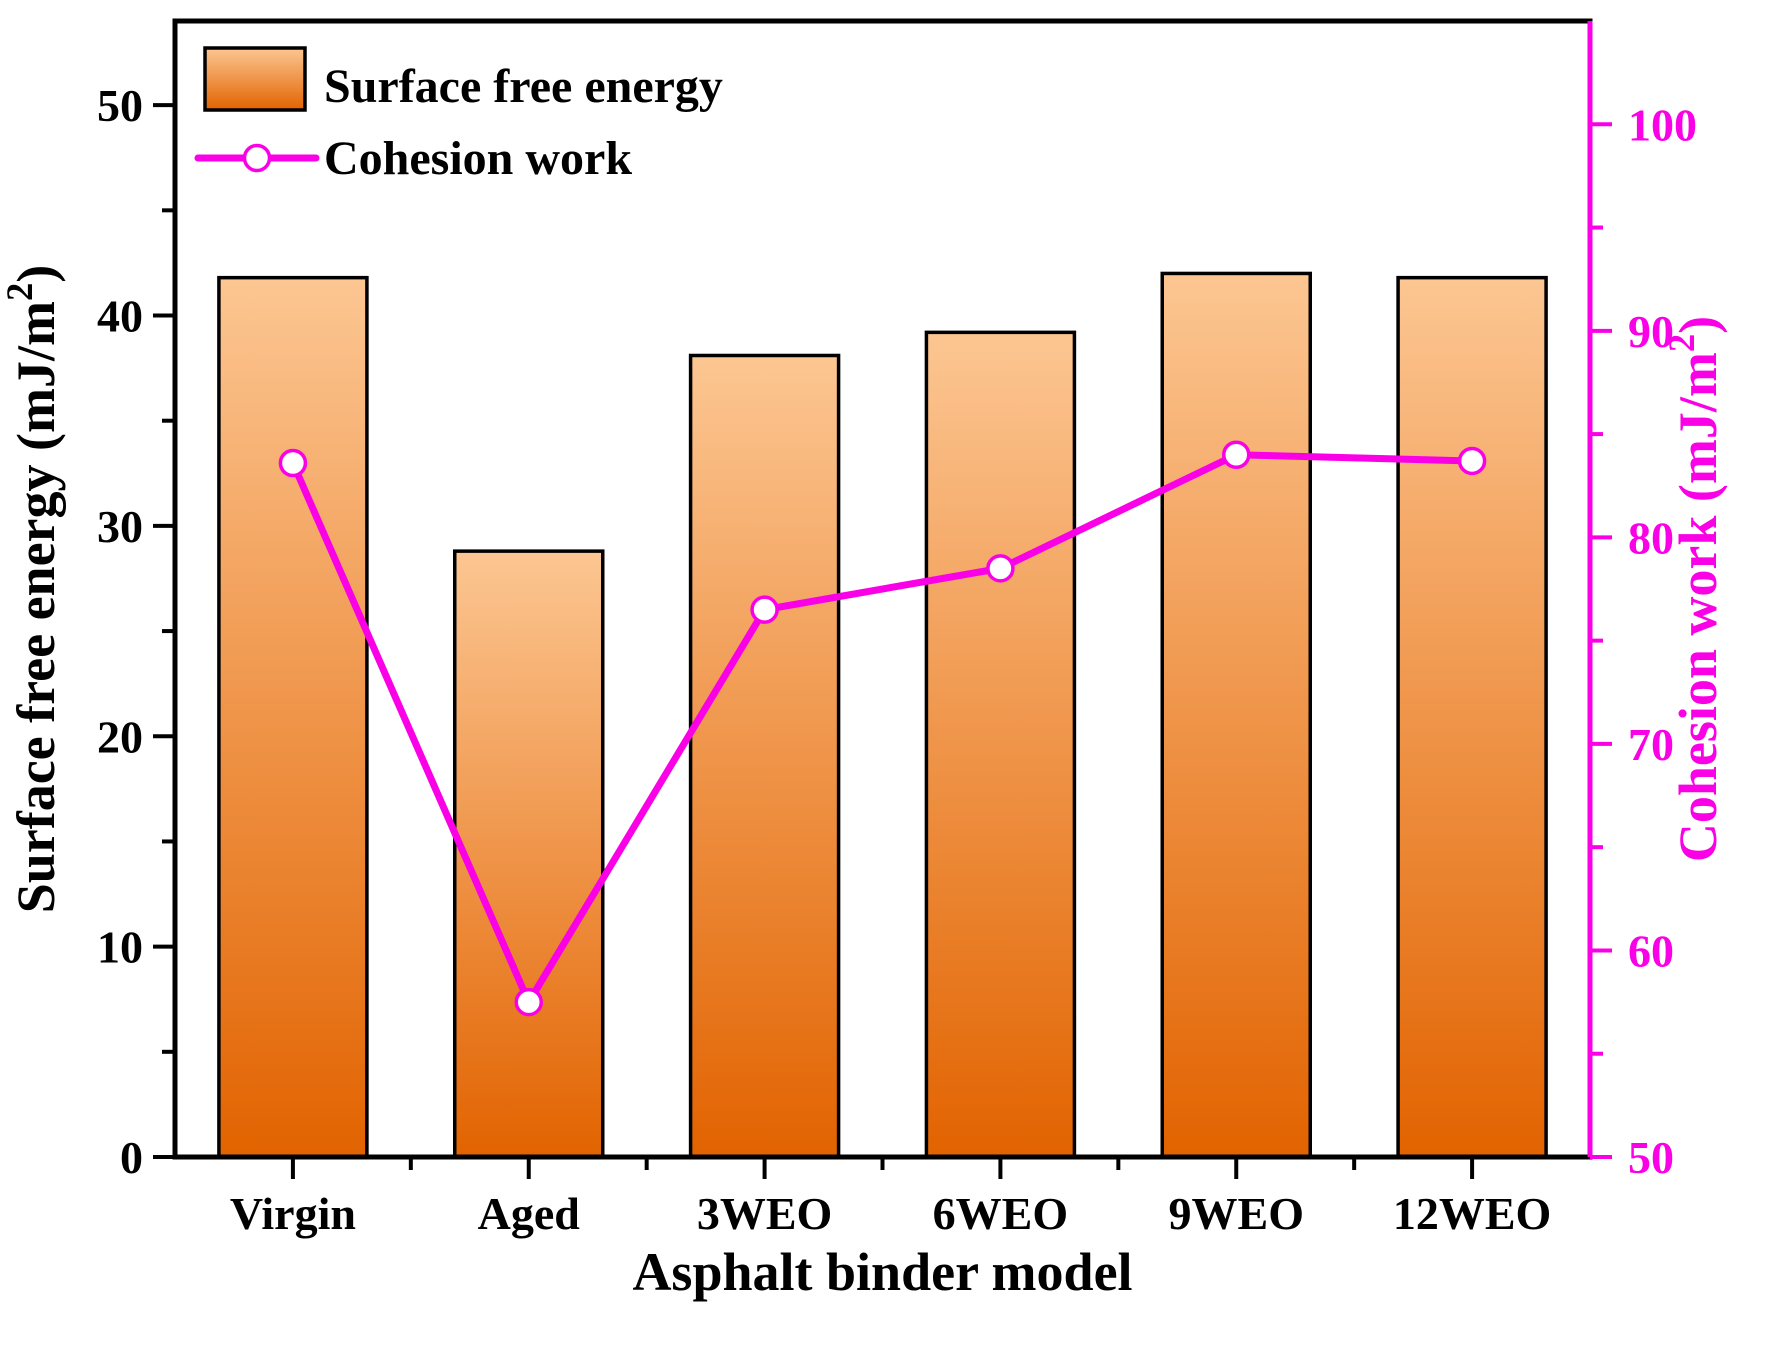  What do you see at coordinates (120, 736) in the screenshot?
I see `left-axis-tick-label: 20` at bounding box center [120, 736].